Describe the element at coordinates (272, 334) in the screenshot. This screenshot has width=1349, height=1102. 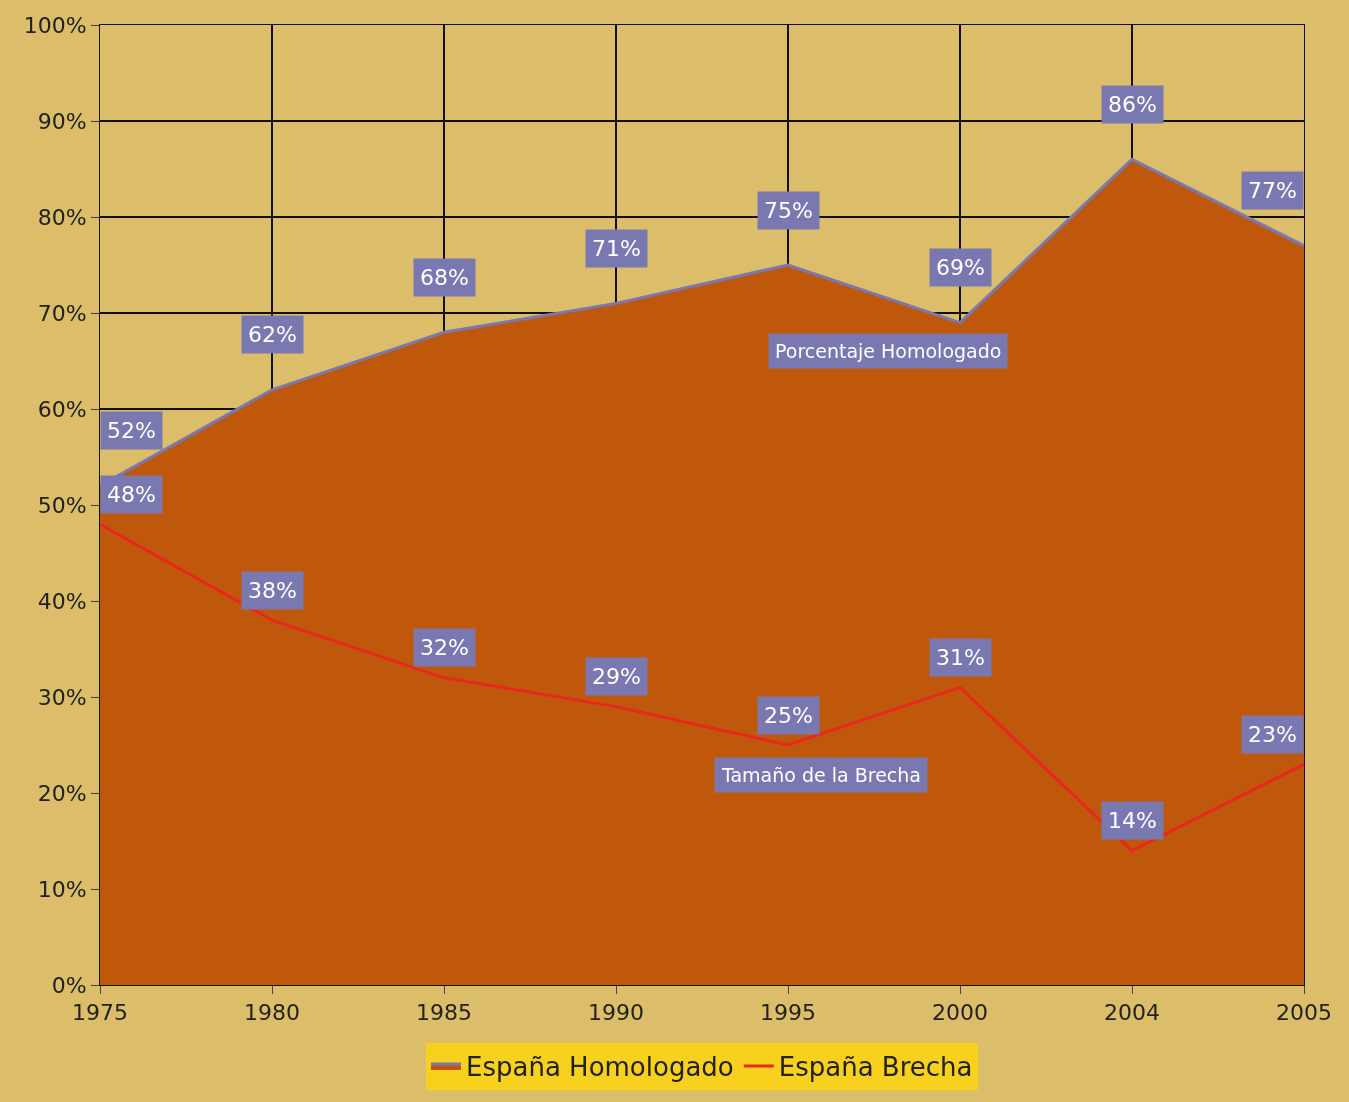
I see `data-label: 62%` at that location.